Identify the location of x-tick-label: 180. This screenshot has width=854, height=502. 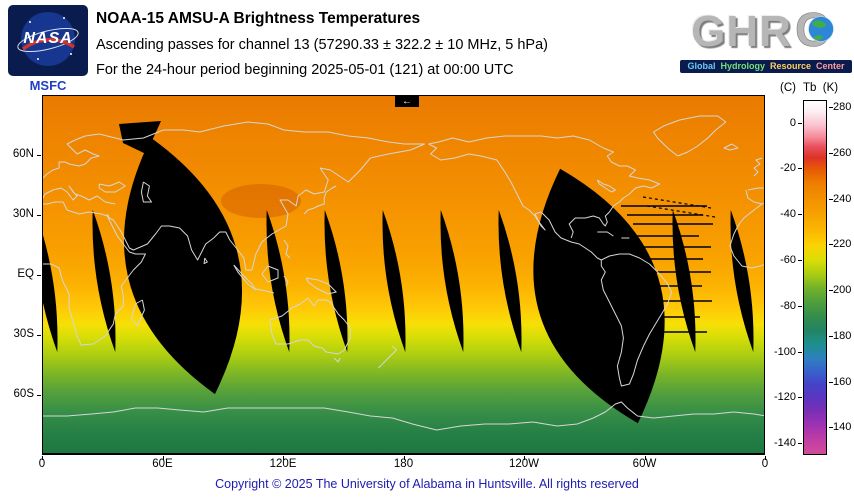
(403, 464).